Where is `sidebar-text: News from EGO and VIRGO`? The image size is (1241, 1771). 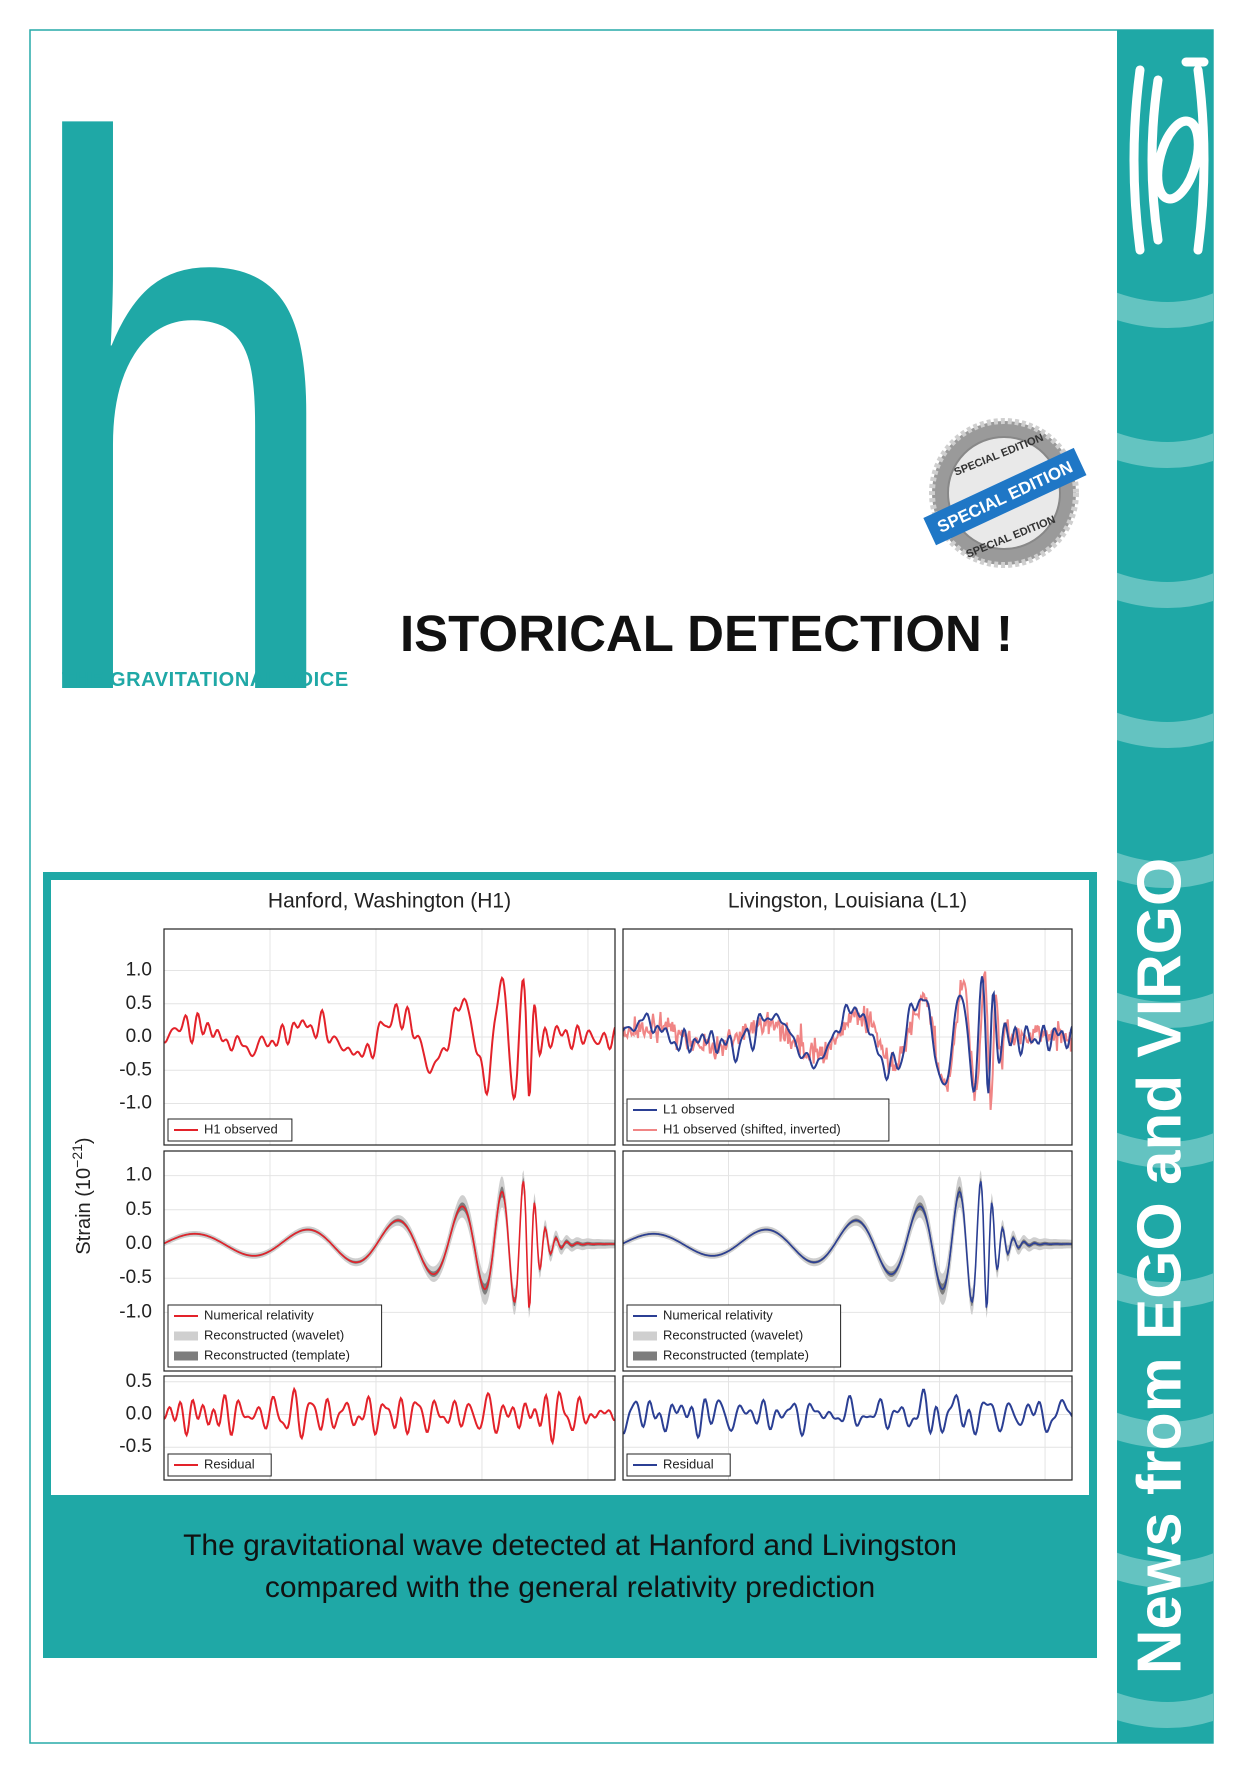
sidebar-text: News from EGO and VIRGO is located at coordinates (1159, 1266).